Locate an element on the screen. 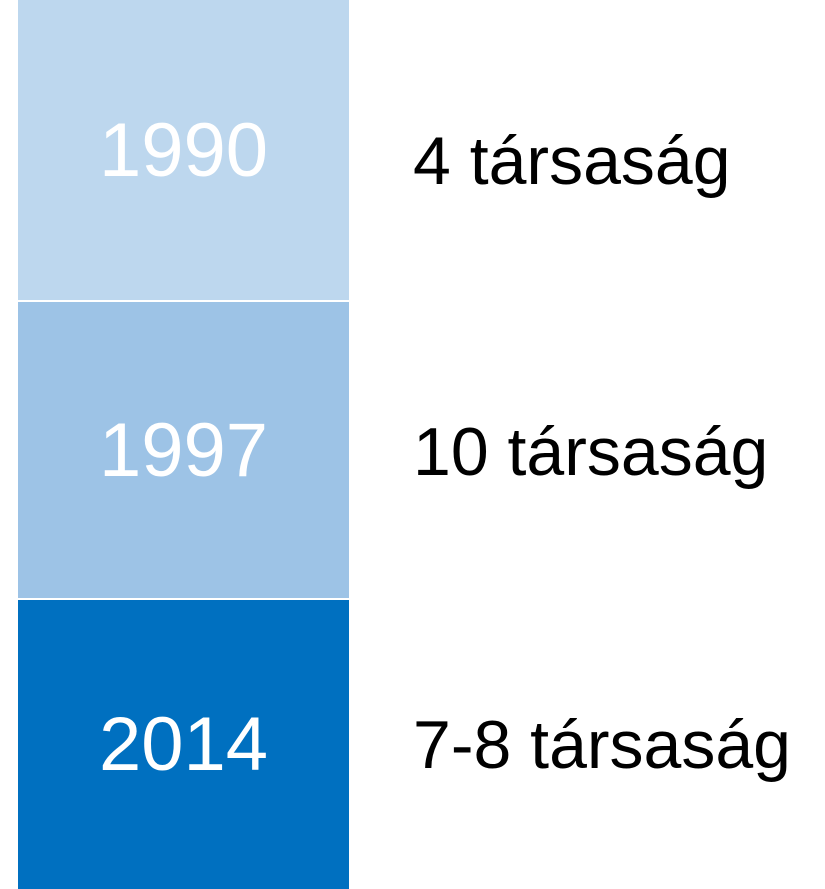 The width and height of the screenshot is (825, 889). company-count: 10 társaság is located at coordinates (591, 452).